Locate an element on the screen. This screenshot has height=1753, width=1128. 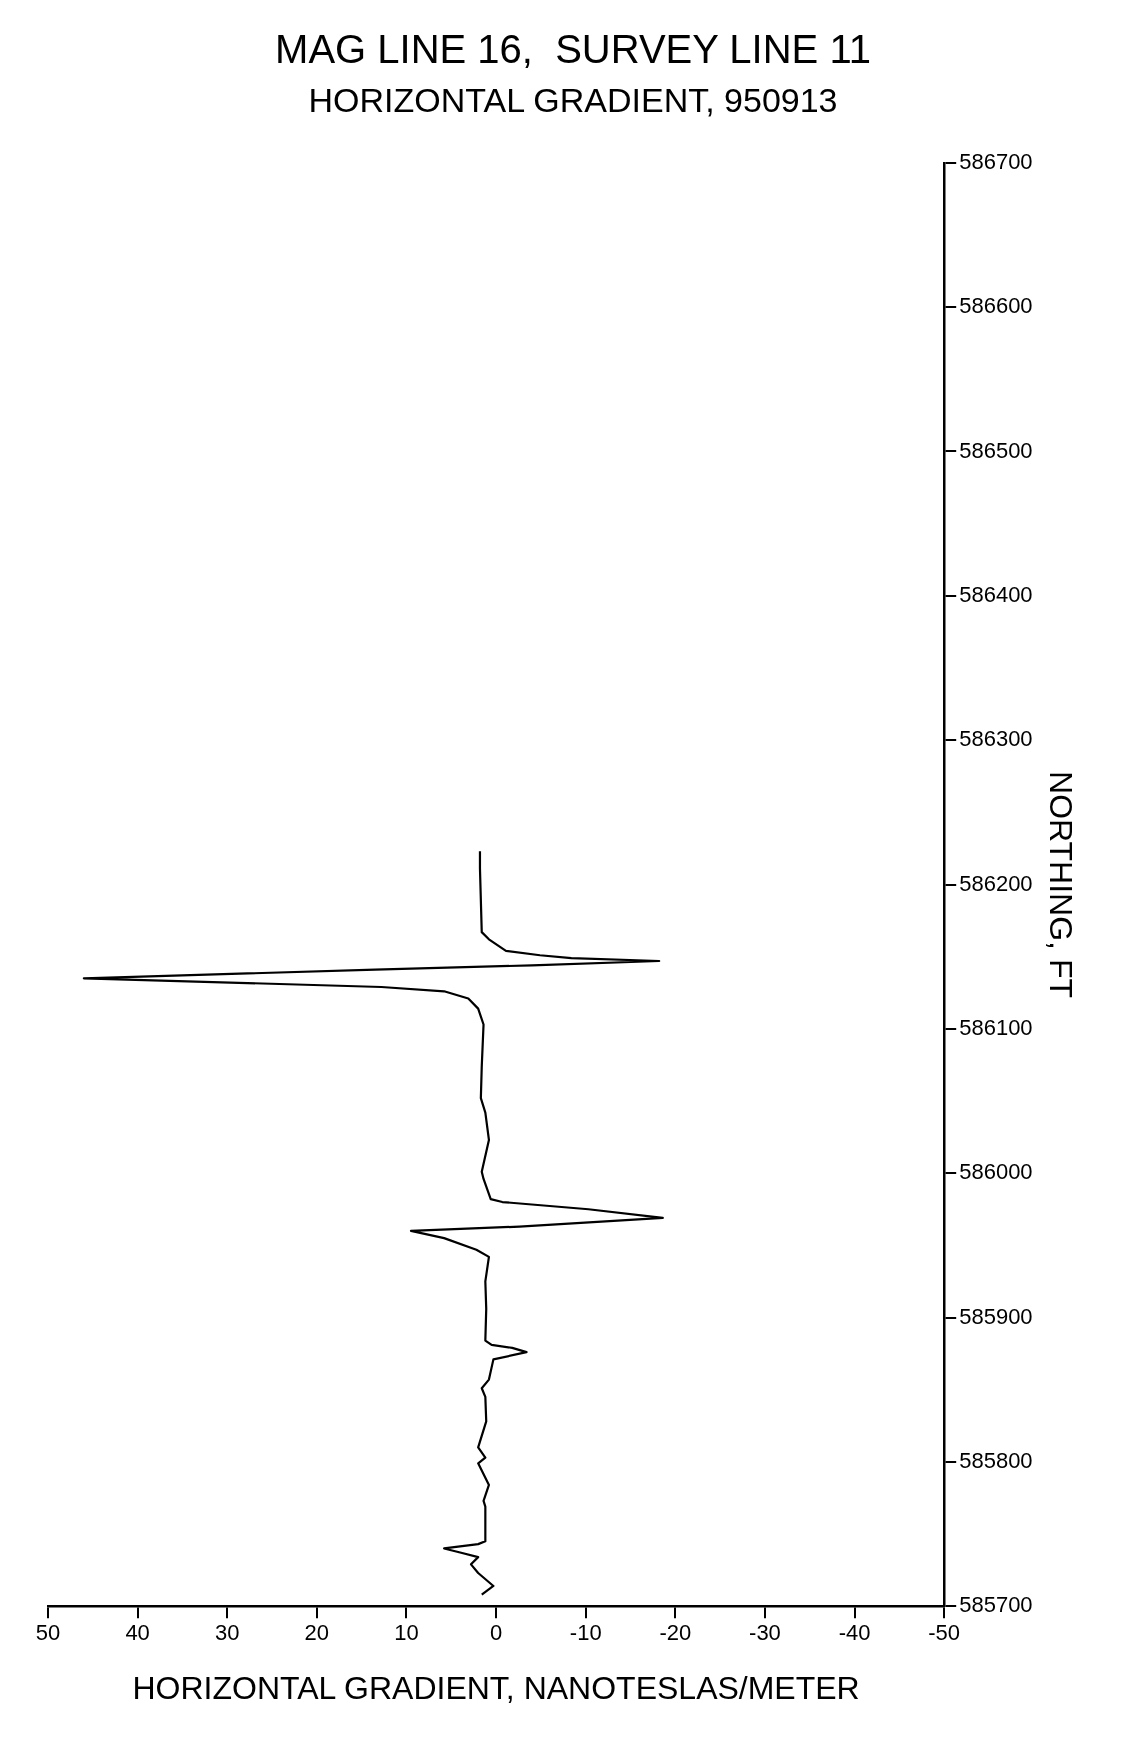
y-tick-label: 586600 is located at coordinates (996, 306).